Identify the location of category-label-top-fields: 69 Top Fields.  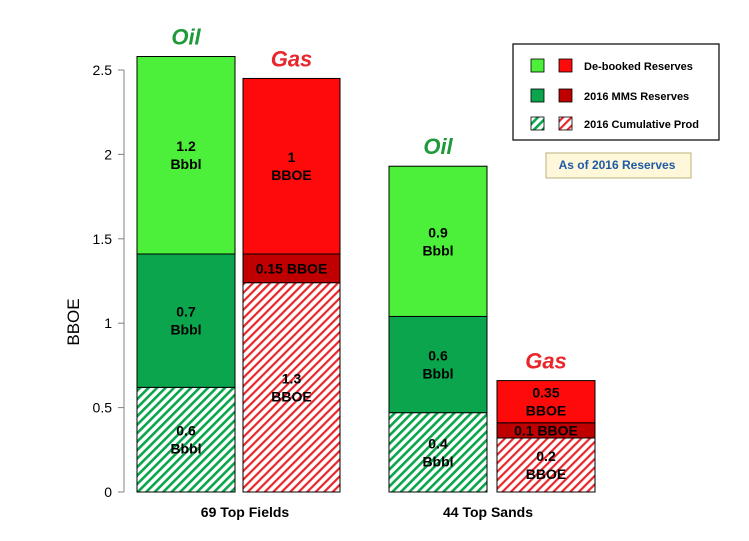
(245, 512).